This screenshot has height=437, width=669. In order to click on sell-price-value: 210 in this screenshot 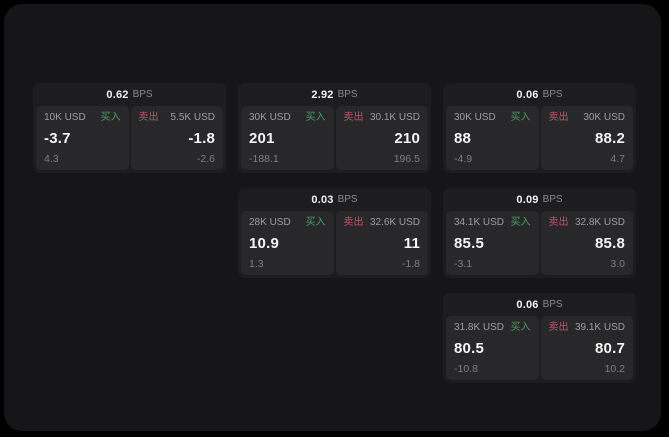, I will do `click(407, 138)`.